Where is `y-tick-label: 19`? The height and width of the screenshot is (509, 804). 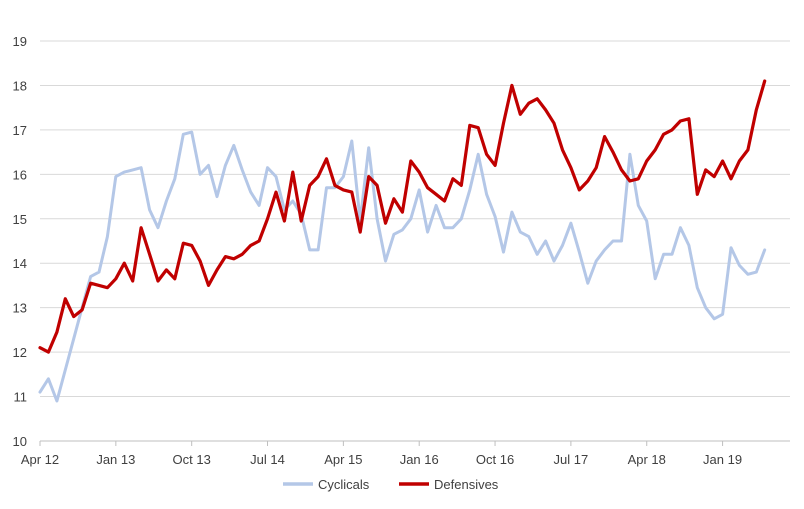
y-tick-label: 19 is located at coordinates (20, 41).